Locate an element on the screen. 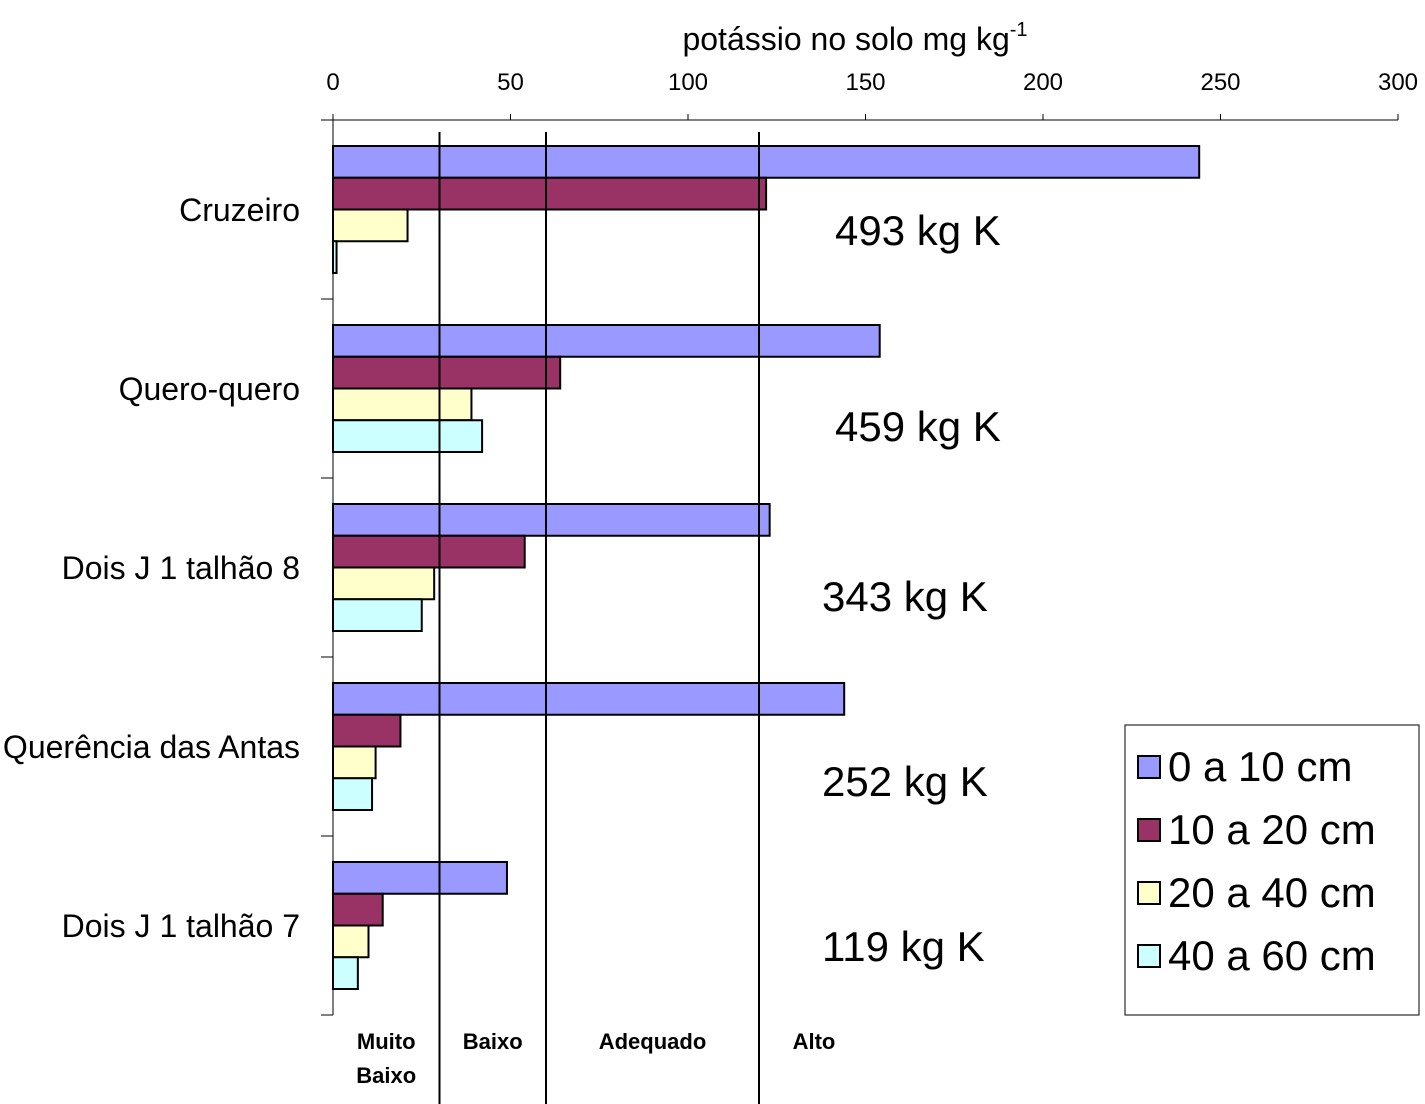 The height and width of the screenshot is (1104, 1425). x-tick-label: 100 is located at coordinates (688, 82).